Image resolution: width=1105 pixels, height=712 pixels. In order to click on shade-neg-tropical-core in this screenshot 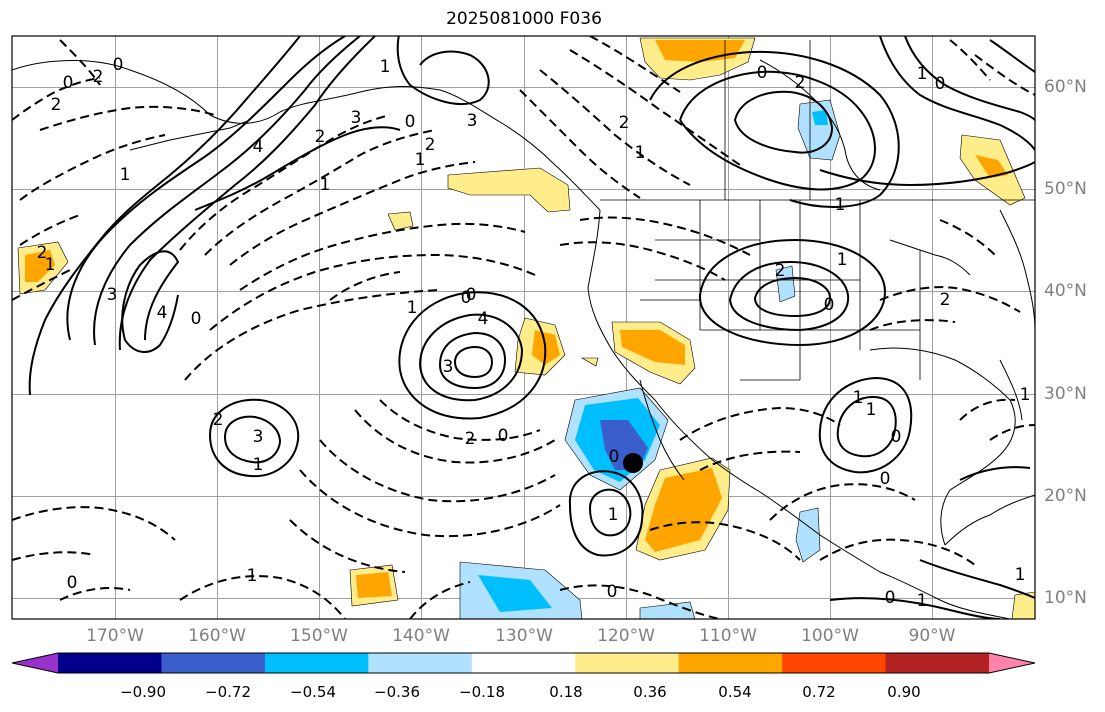, I will do `click(515, 593)`.